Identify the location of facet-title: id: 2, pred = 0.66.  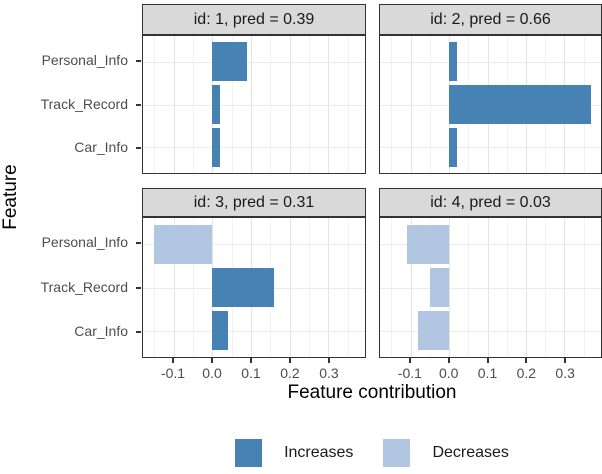
(490, 19).